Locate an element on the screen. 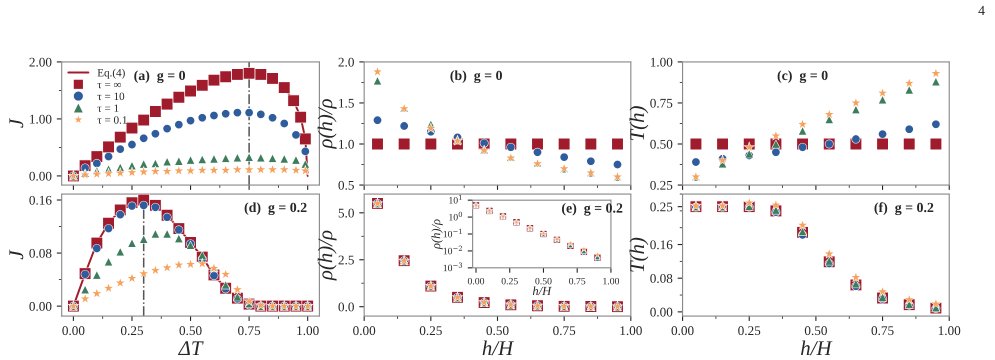 This screenshot has width=995, height=360. y-tick-label: 10$^{−2}$ is located at coordinates (453, 250).